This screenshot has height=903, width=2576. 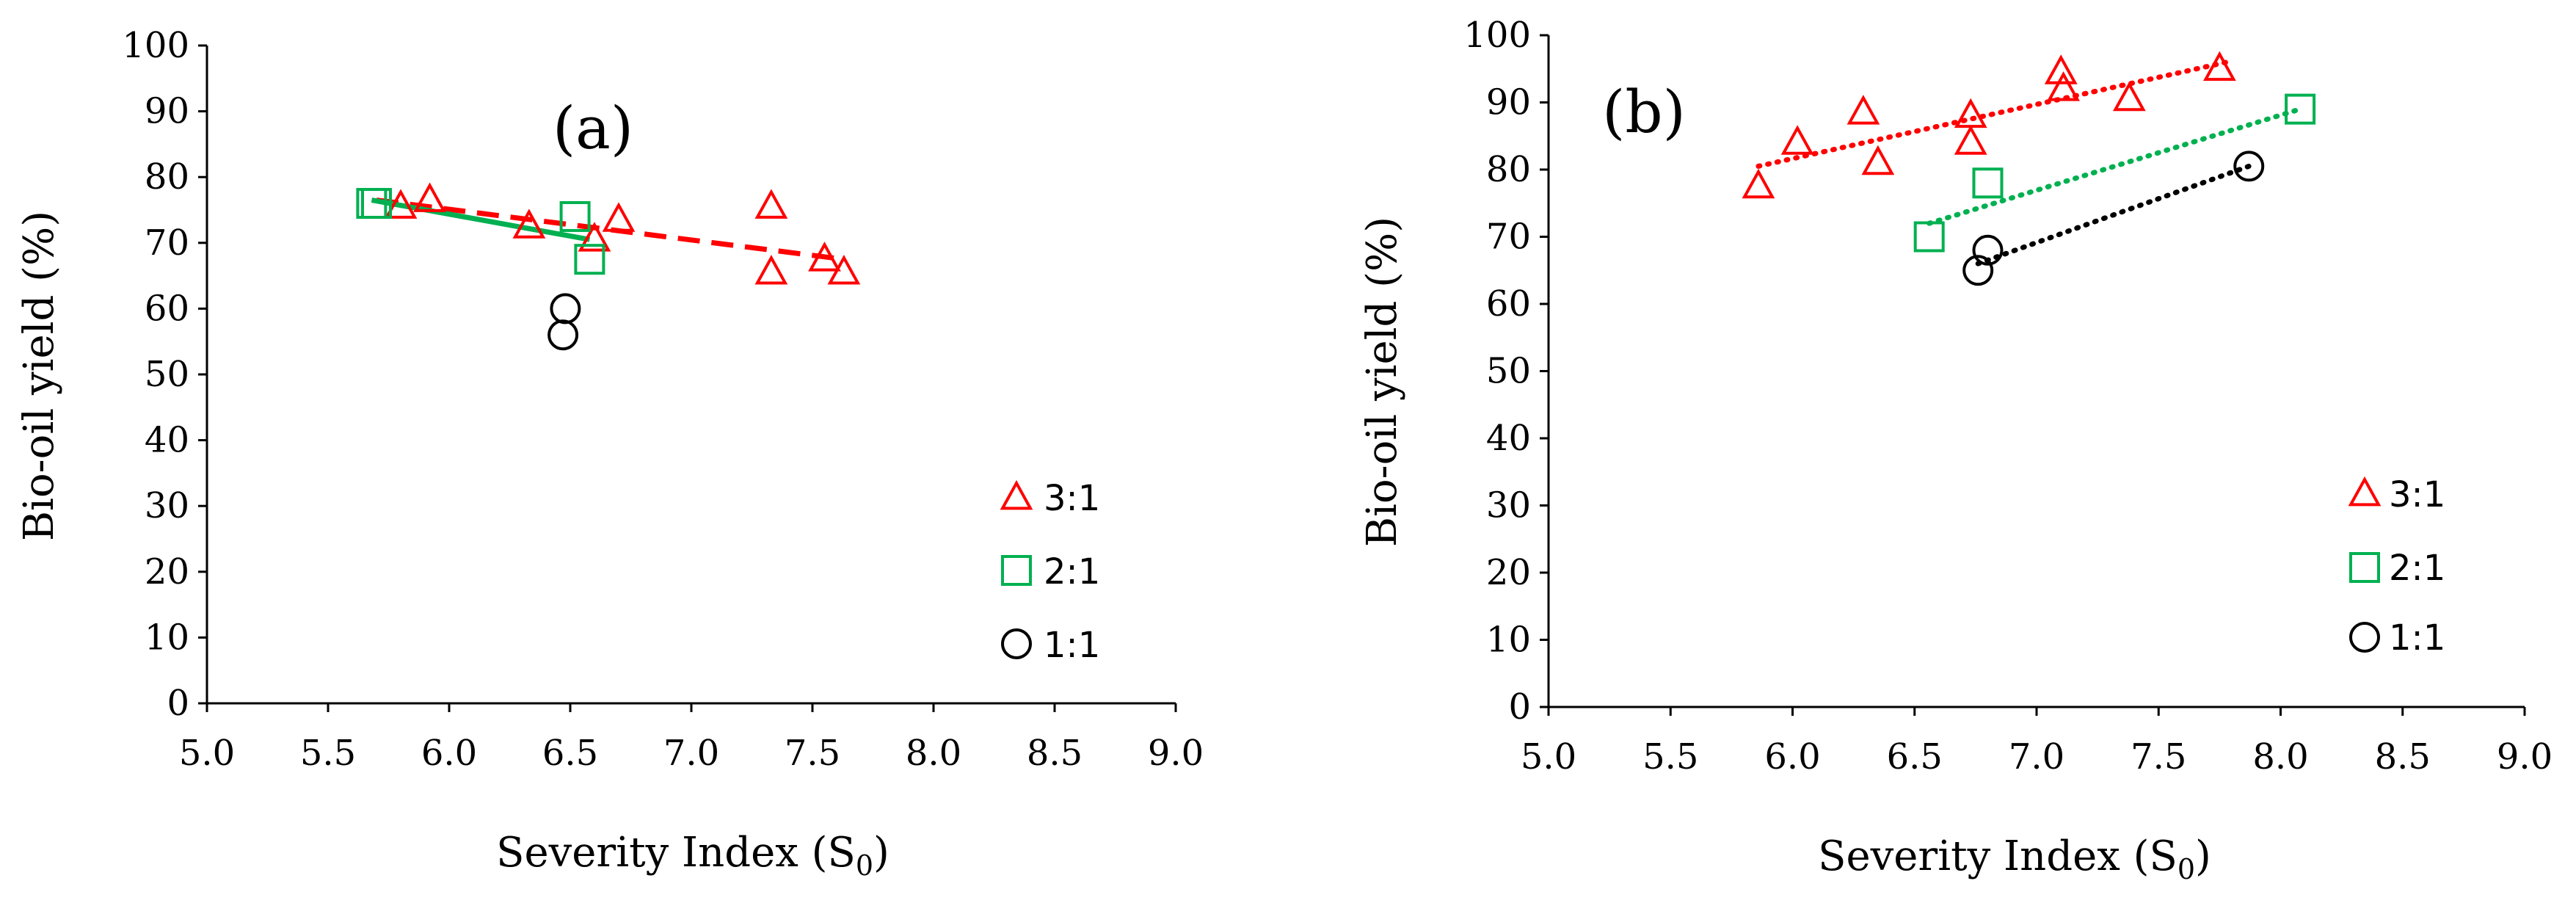 I want to click on chart-b-xtick-label: 6.0, so click(x=1792, y=757).